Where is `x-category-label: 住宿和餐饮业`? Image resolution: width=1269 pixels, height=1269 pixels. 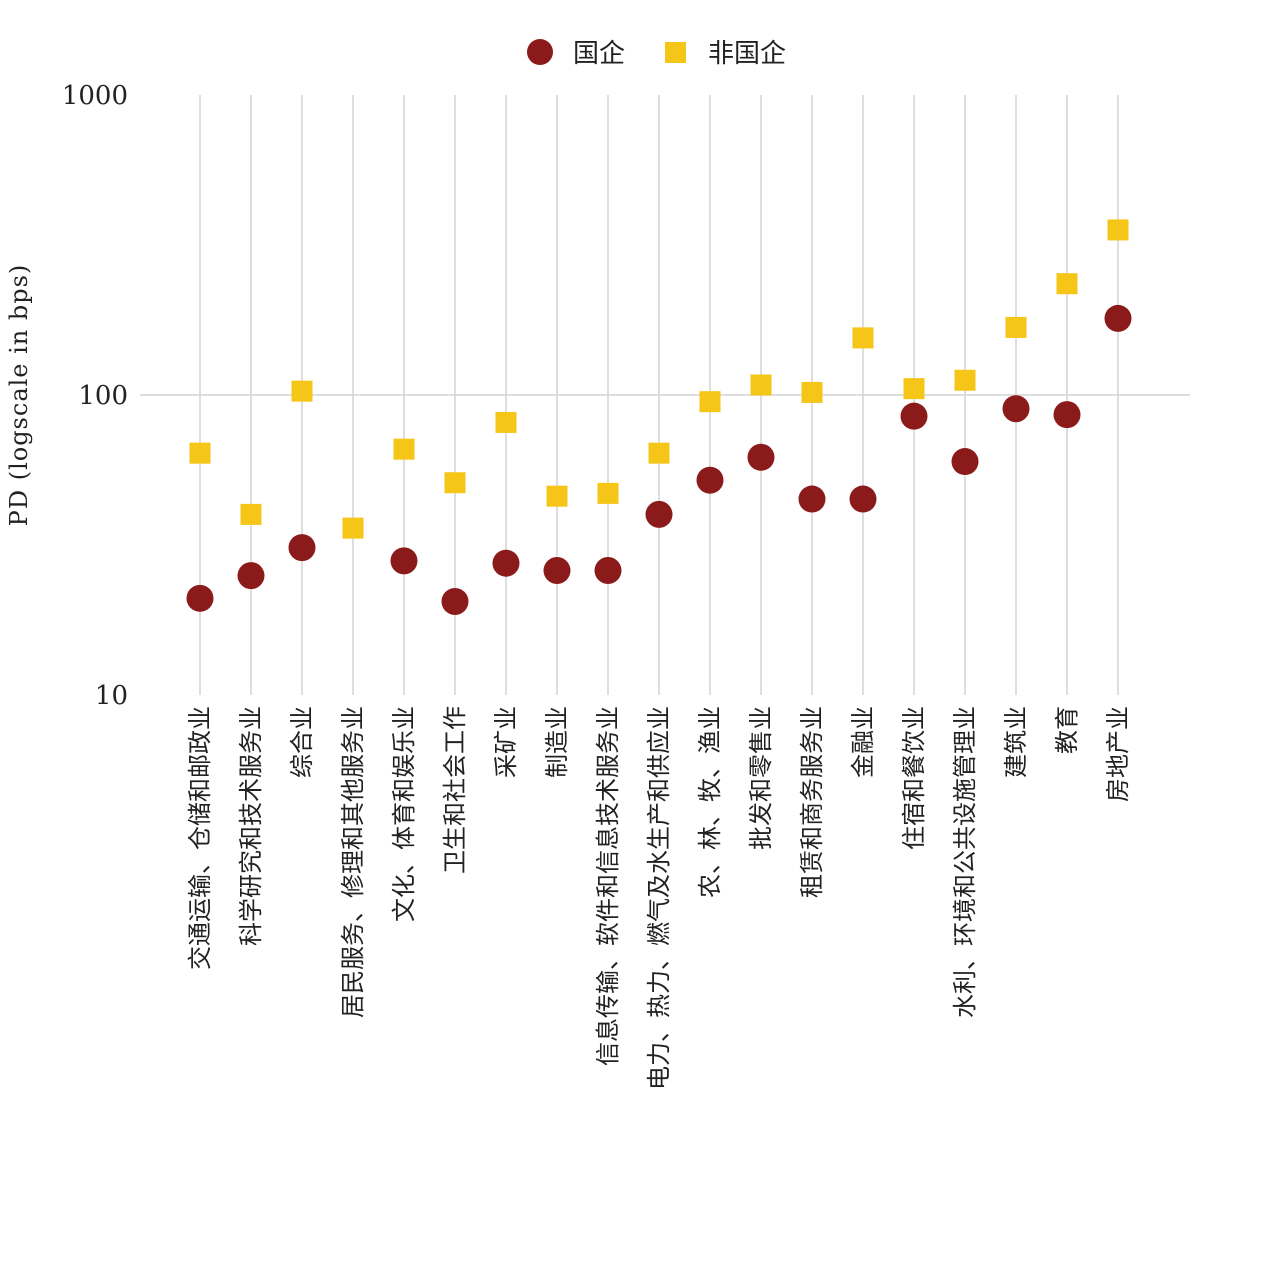 x-category-label: 住宿和餐饮业 is located at coordinates (914, 778).